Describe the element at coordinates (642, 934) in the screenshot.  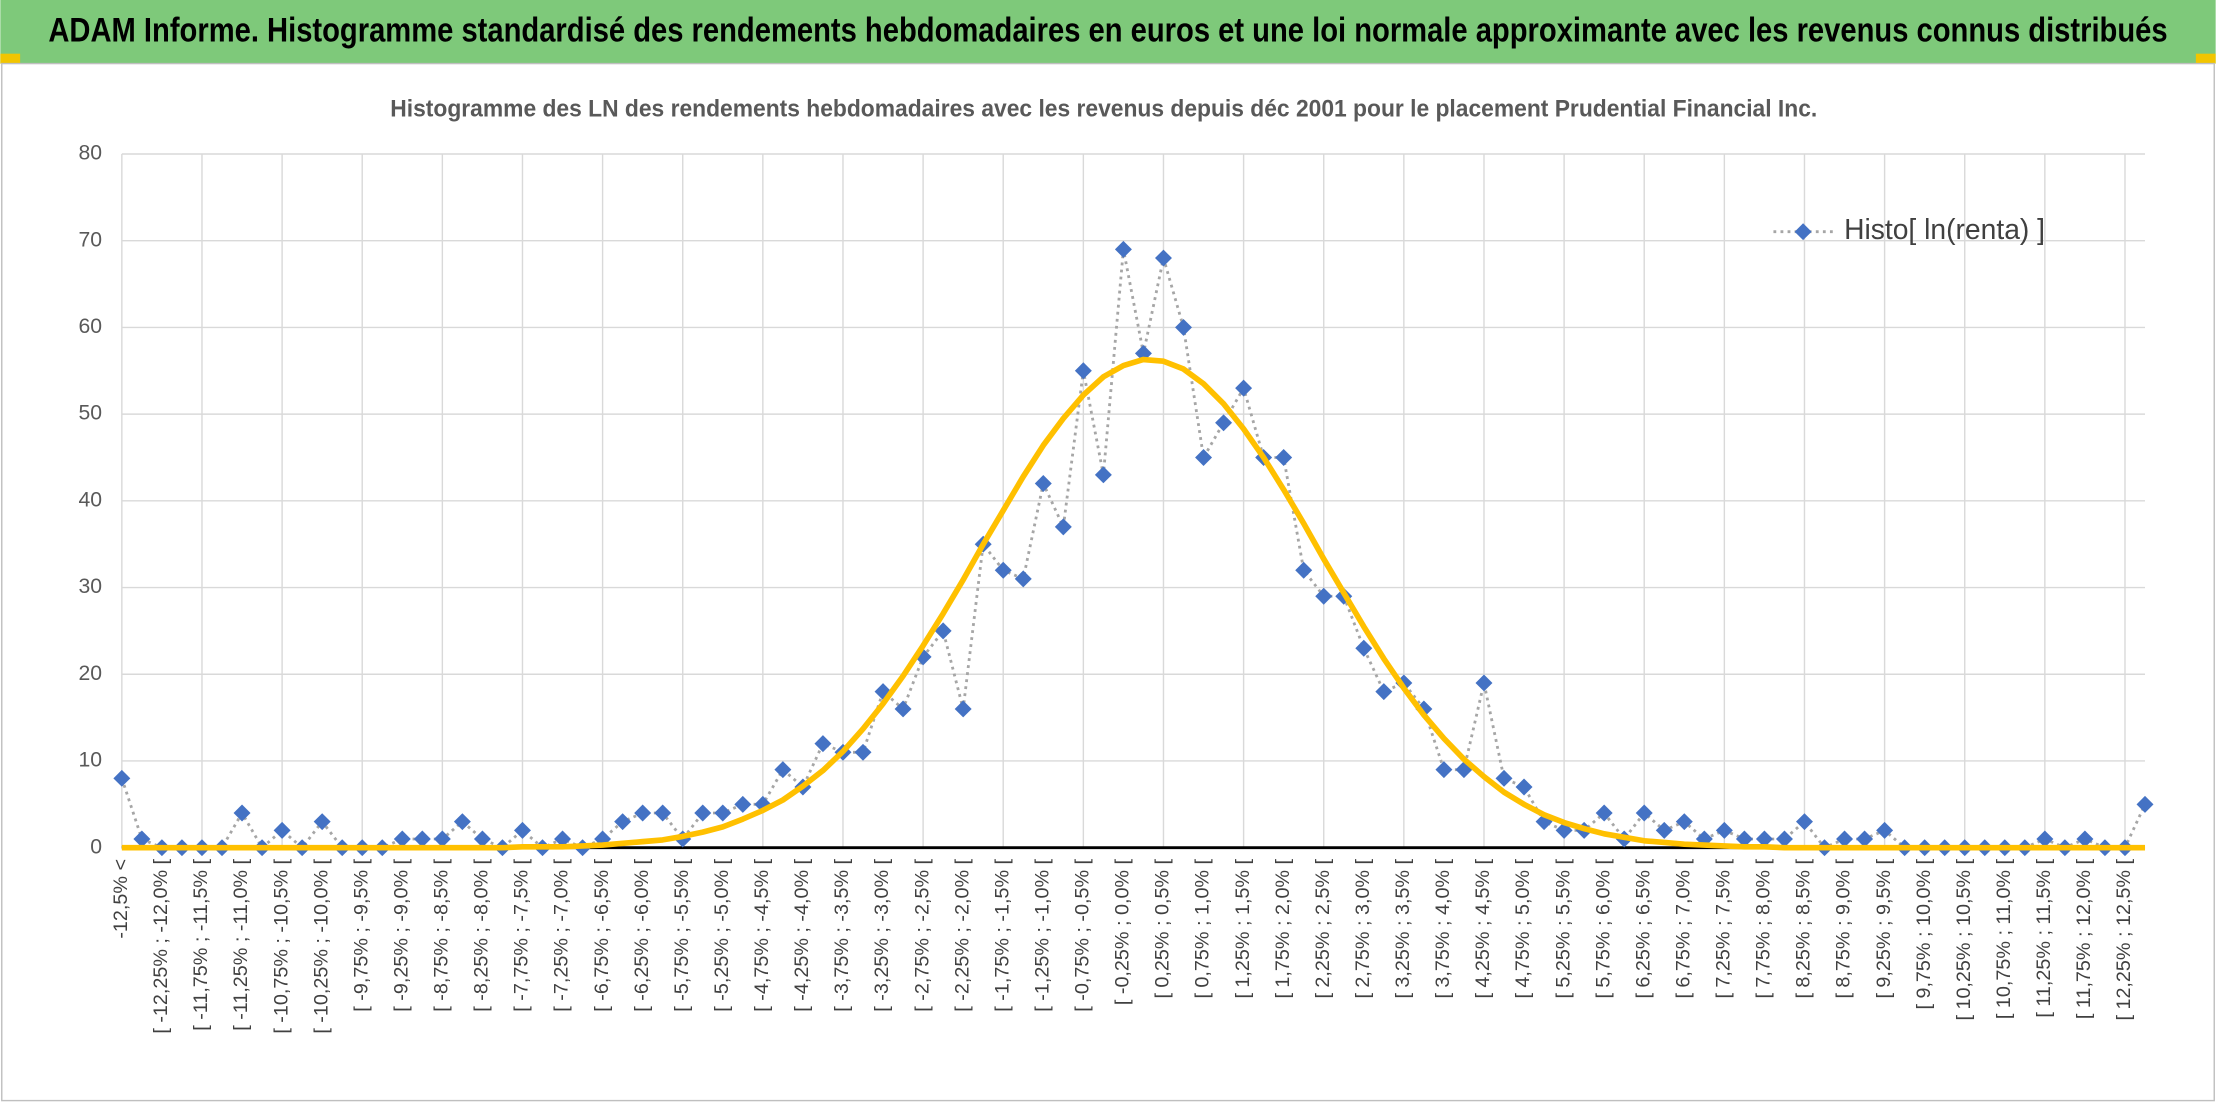
I see `x-tick-label: [ -6,25% ; -6,0% [` at that location.